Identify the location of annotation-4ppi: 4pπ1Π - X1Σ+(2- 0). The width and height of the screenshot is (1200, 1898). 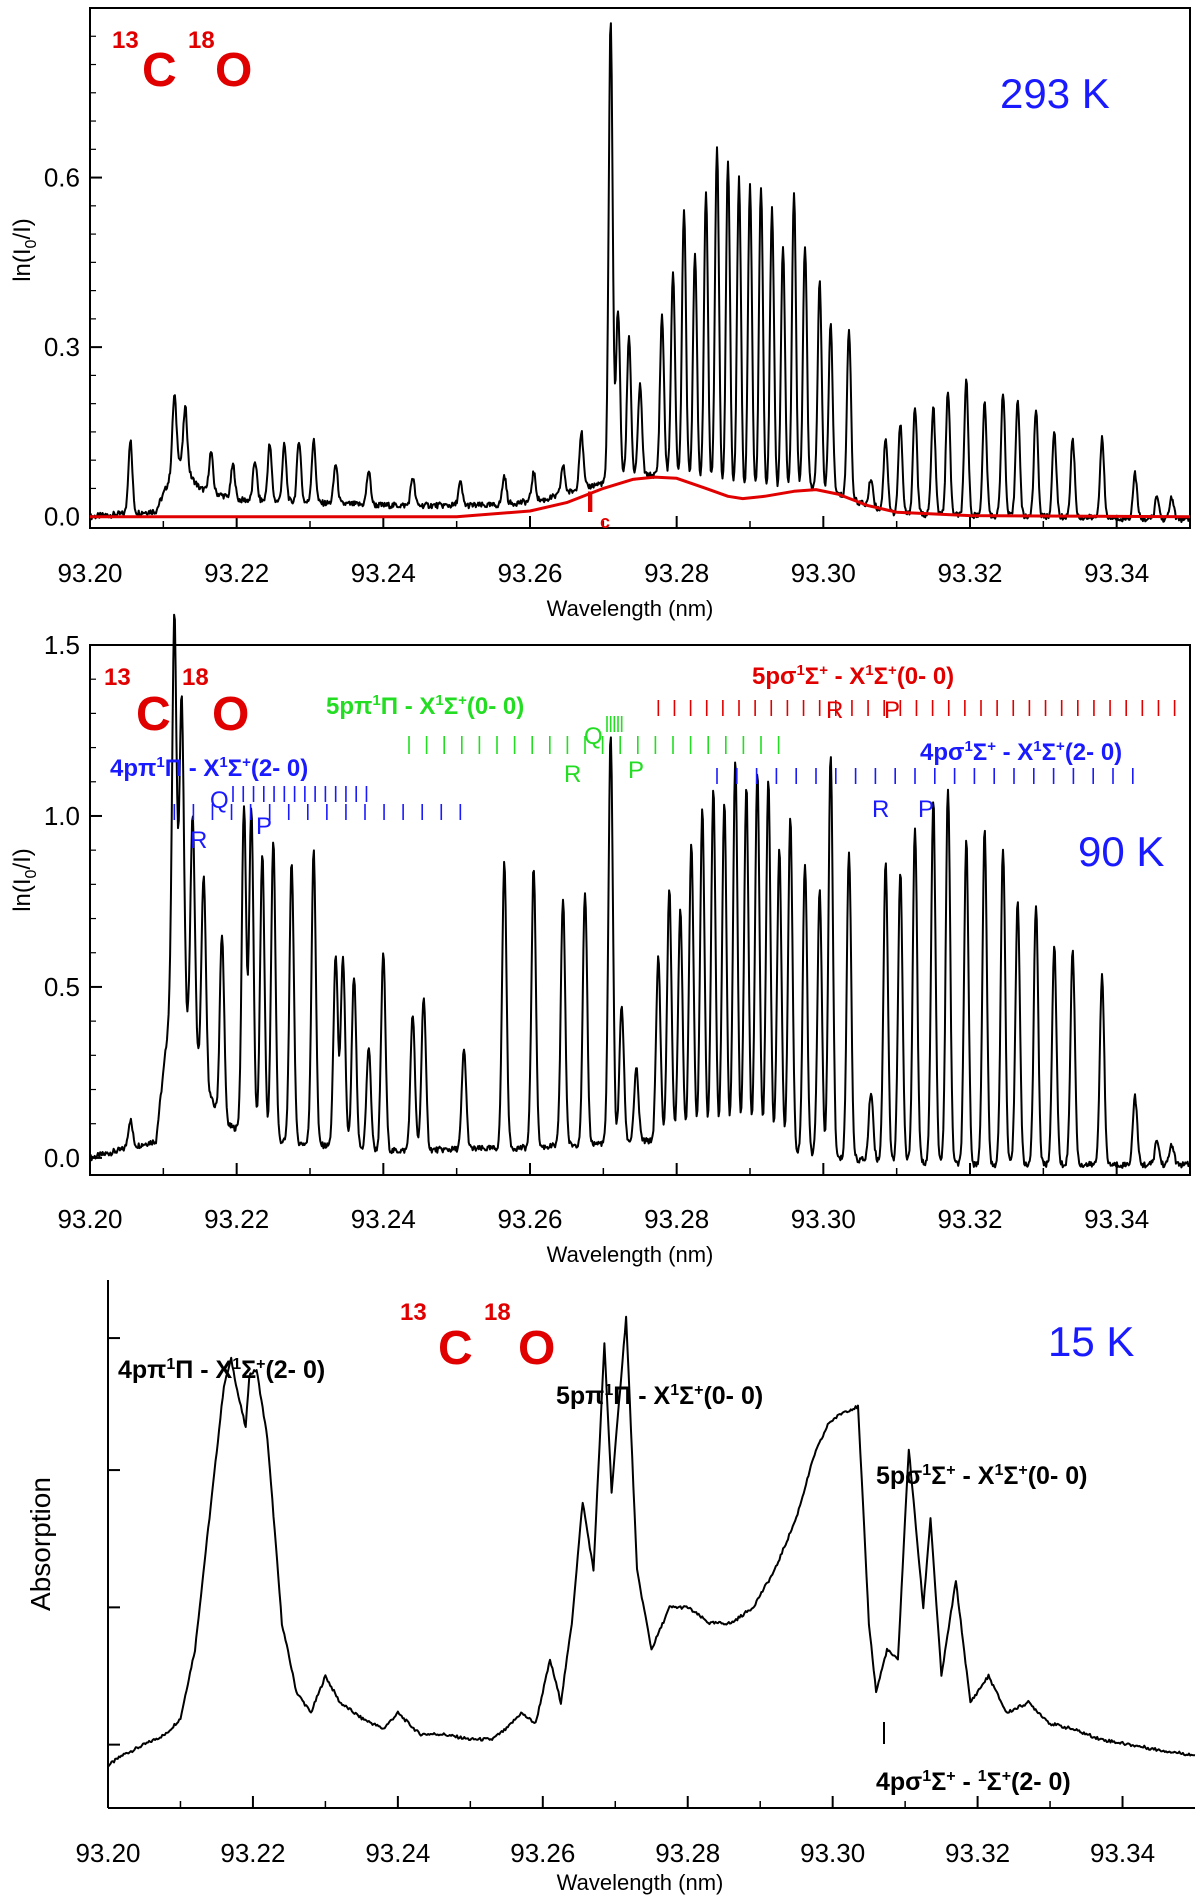
(221, 1370).